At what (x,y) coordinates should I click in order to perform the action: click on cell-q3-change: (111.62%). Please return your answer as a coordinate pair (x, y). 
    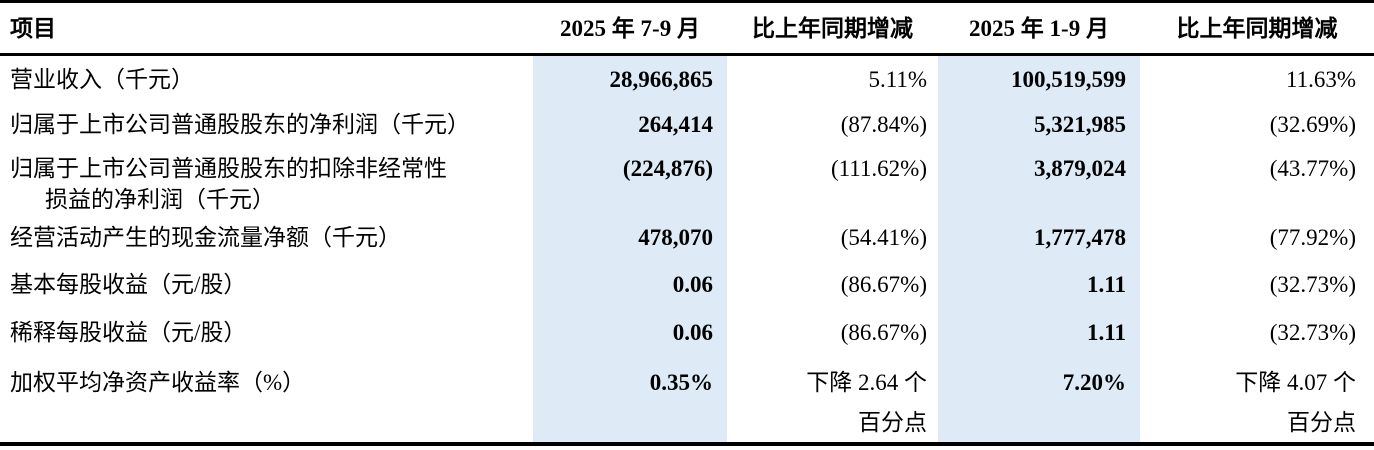
    Looking at the image, I should click on (878, 168).